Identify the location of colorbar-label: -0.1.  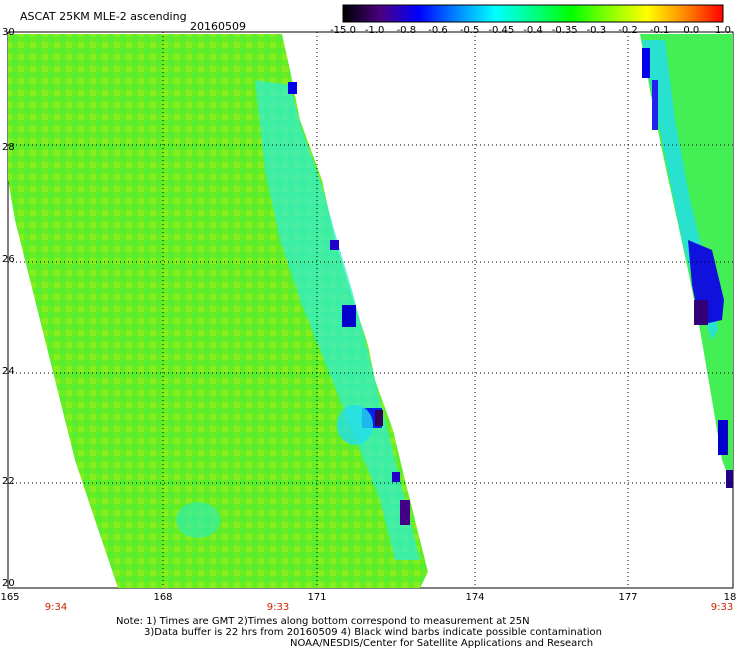
(659, 30).